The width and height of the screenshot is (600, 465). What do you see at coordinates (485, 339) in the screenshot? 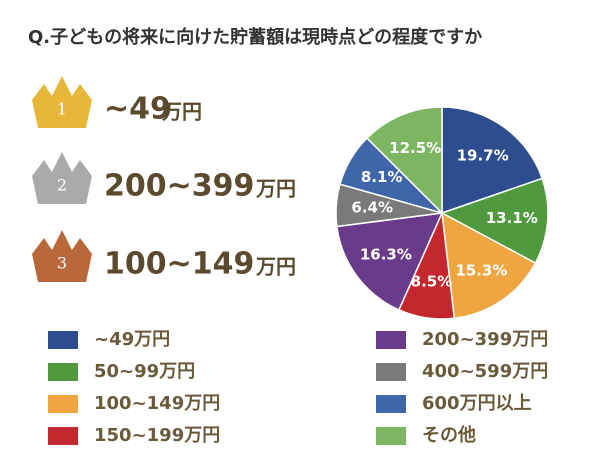
I see `legend-label: 200~399万円` at bounding box center [485, 339].